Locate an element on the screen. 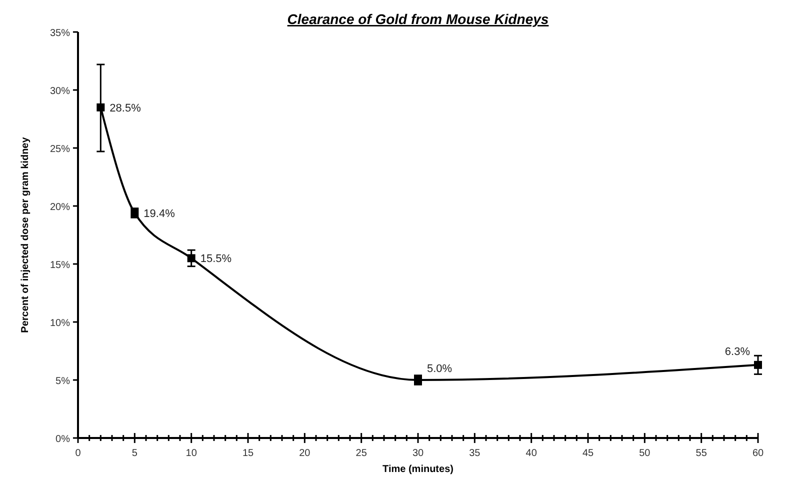 The image size is (807, 489). y-tick-label: 10% is located at coordinates (60, 323).